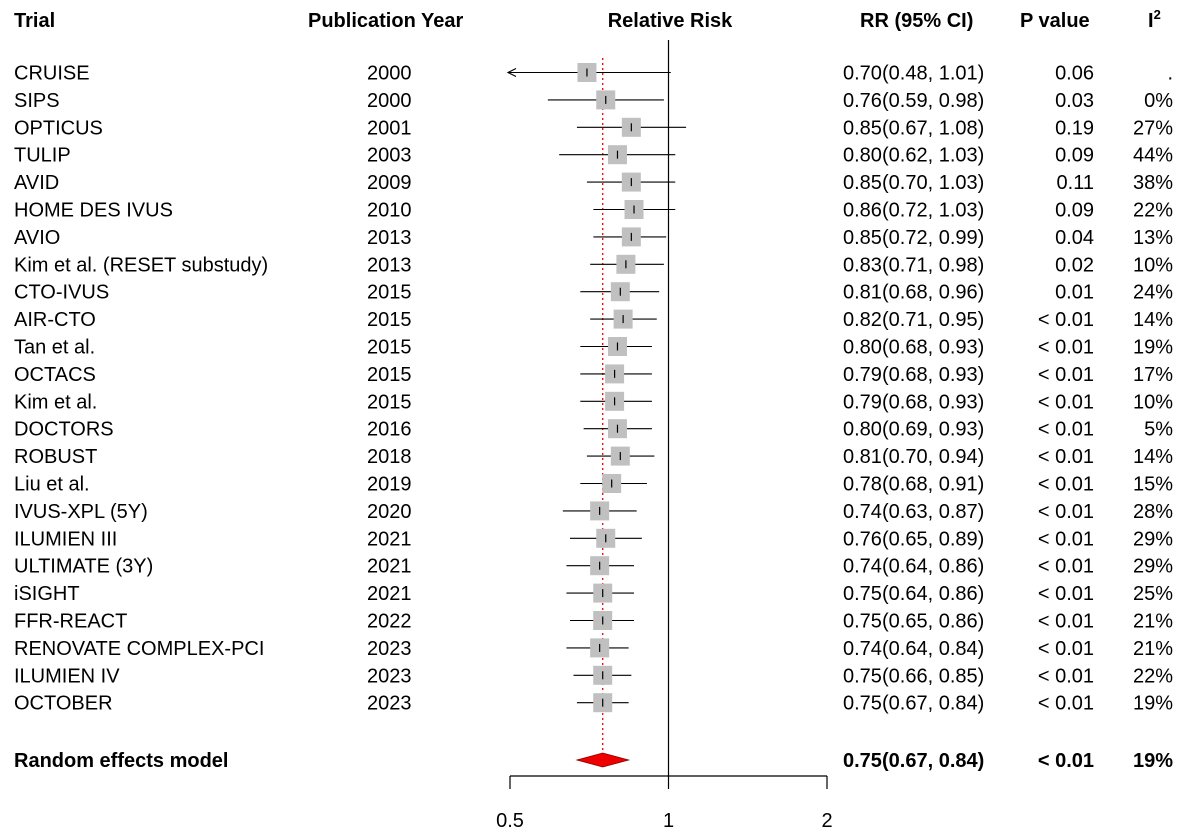 The height and width of the screenshot is (831, 1180). I want to click on study-row: FFR-REACT 2022 0.75 (0.65, 0.86) < 0.01 21%, so click(593, 622).